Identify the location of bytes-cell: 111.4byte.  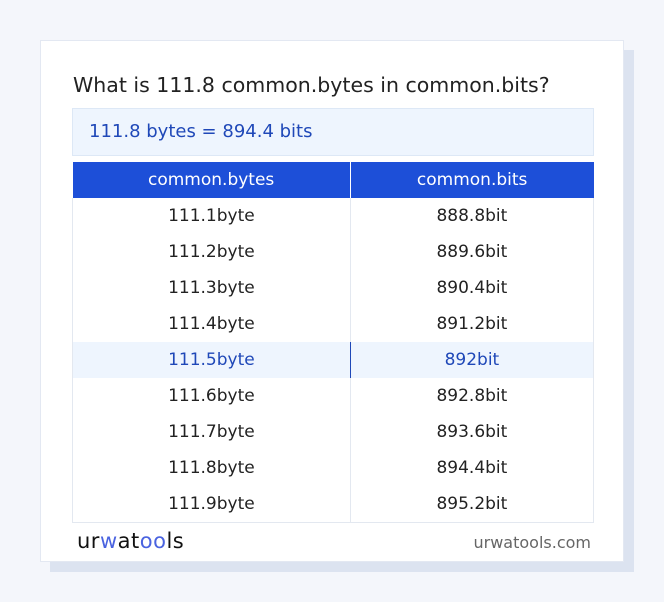
(211, 324).